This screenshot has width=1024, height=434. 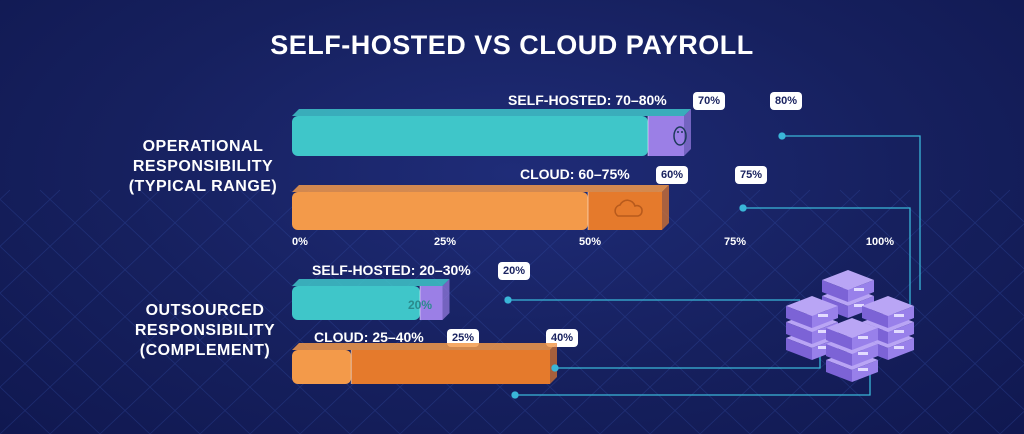 What do you see at coordinates (735, 242) in the screenshot?
I see `x-tick-label: 75%` at bounding box center [735, 242].